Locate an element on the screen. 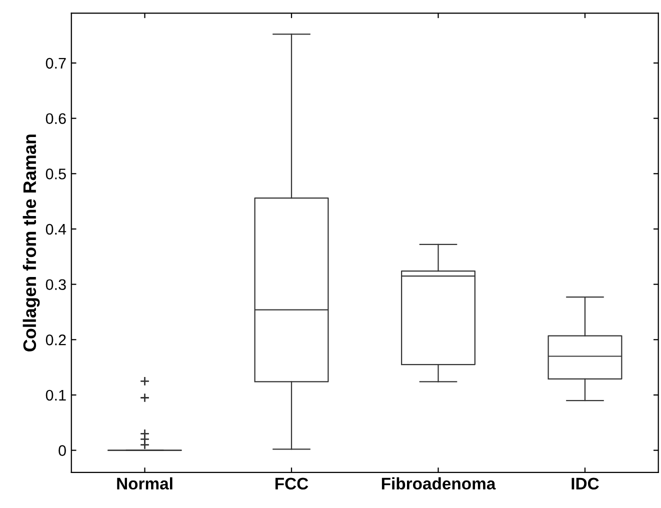 The width and height of the screenshot is (661, 508). y-tick-label: 0.4 is located at coordinates (56, 229).